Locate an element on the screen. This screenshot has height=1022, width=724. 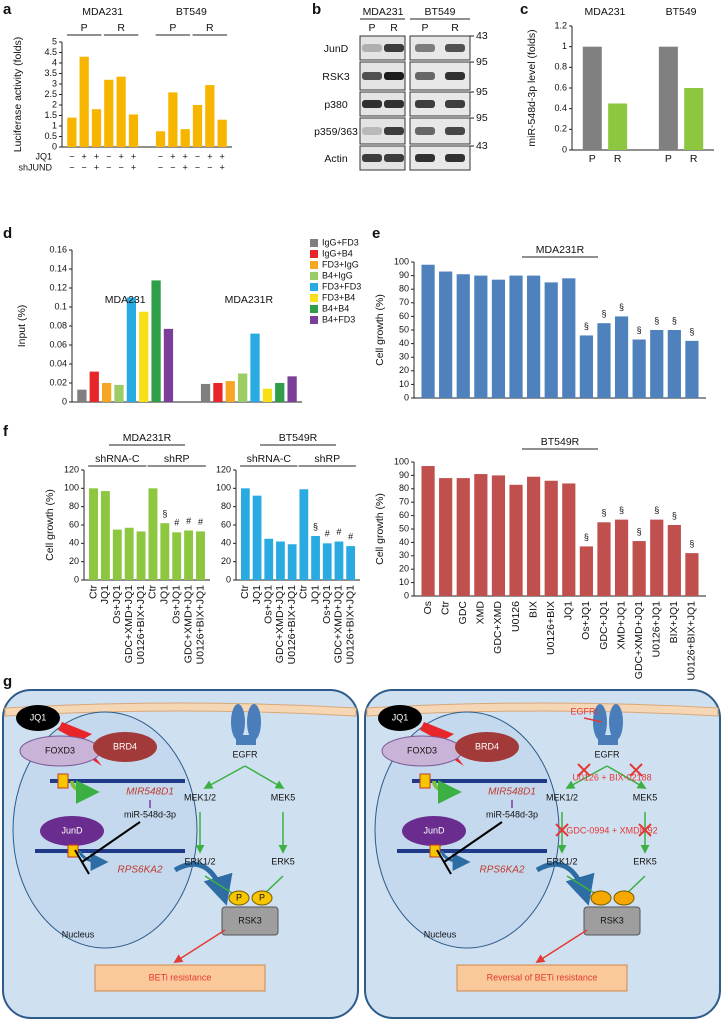
y-tick-label: 20 is located at coordinates (74, 561).